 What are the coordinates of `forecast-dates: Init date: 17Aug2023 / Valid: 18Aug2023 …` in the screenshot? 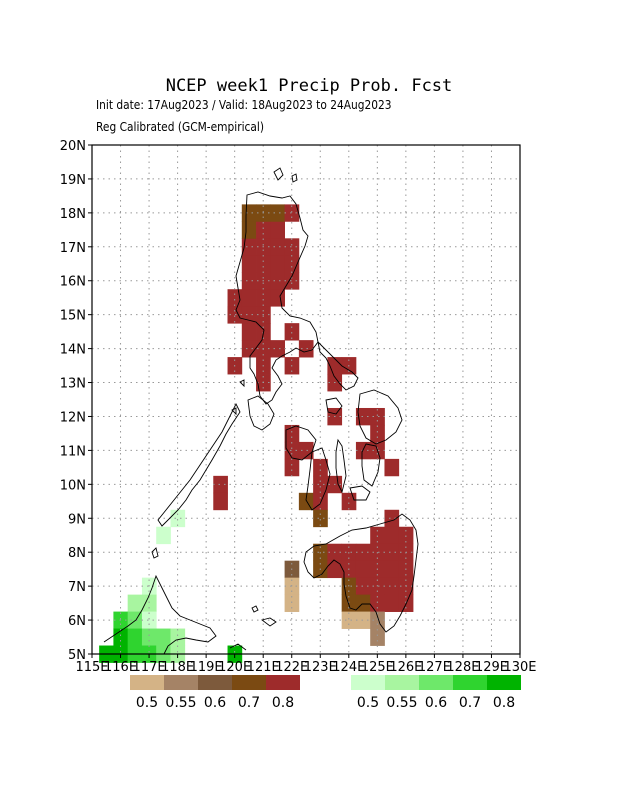 It's located at (244, 104).